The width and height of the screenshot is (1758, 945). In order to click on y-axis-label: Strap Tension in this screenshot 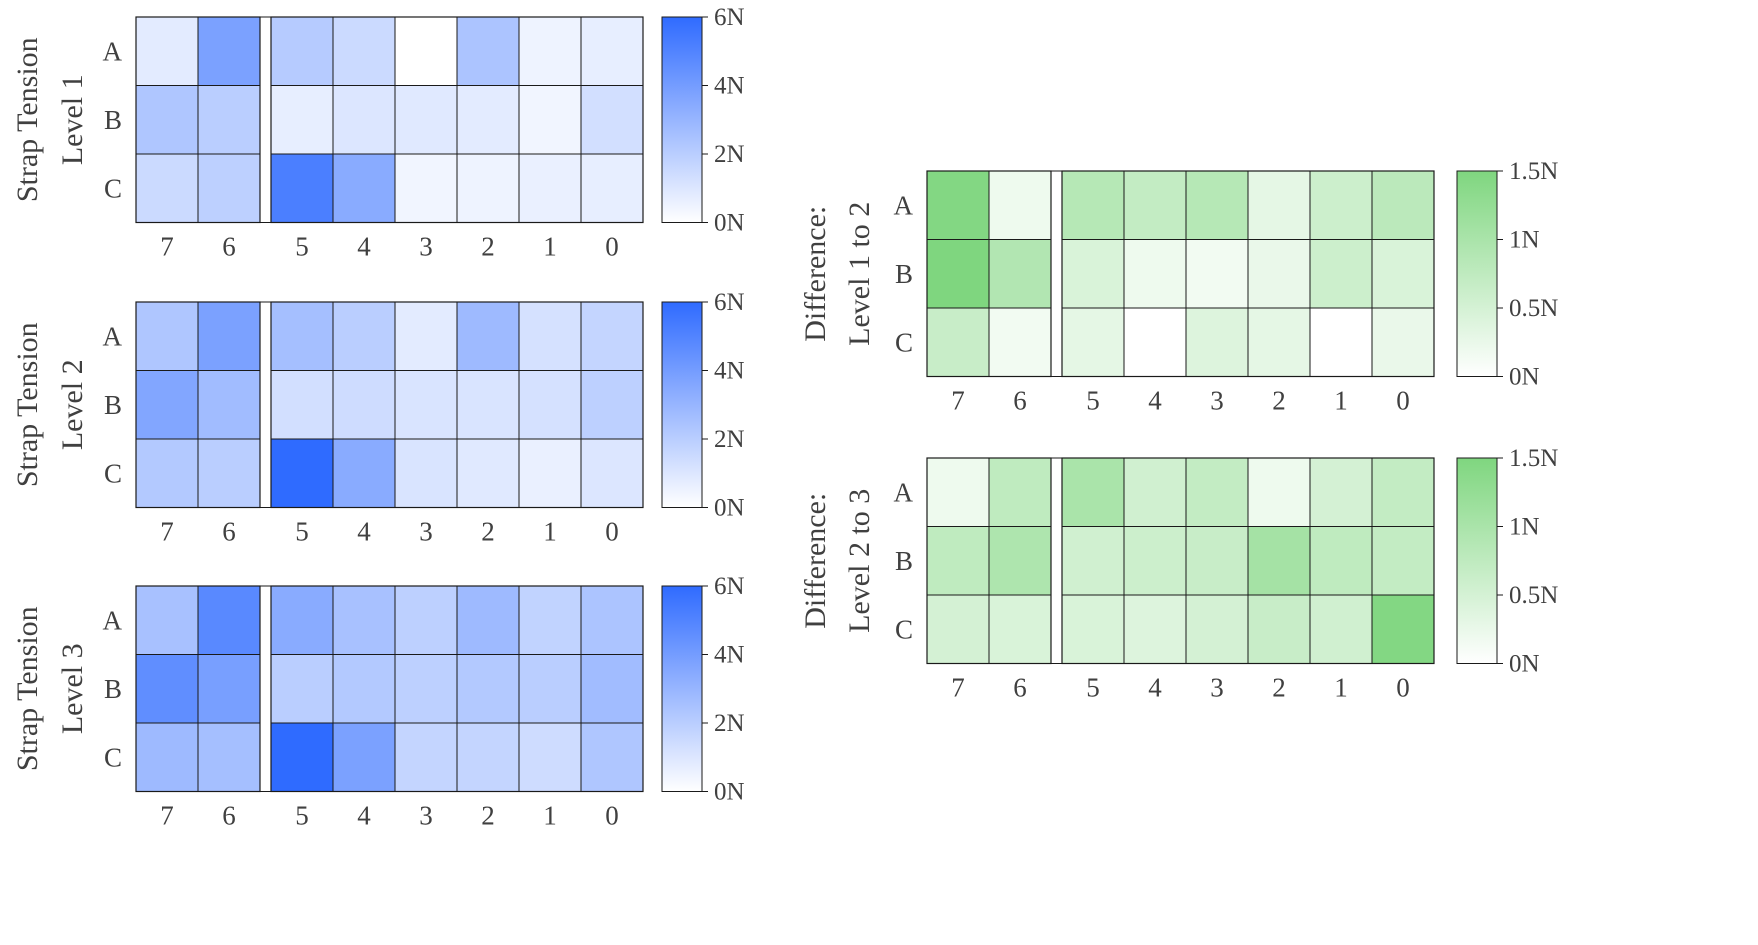, I will do `click(27, 688)`.